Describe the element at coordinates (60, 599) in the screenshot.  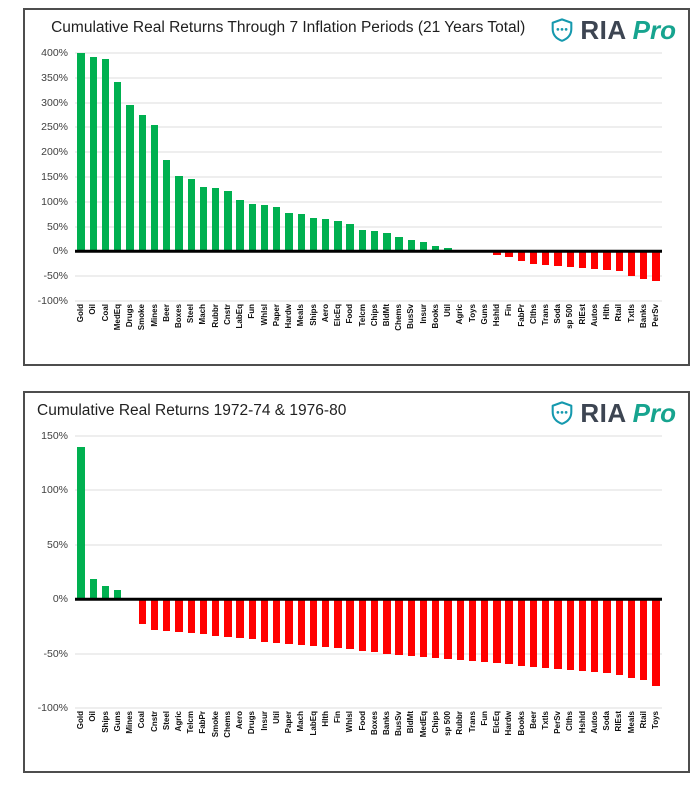
I see `y-axis-tick-label: 0%` at that location.